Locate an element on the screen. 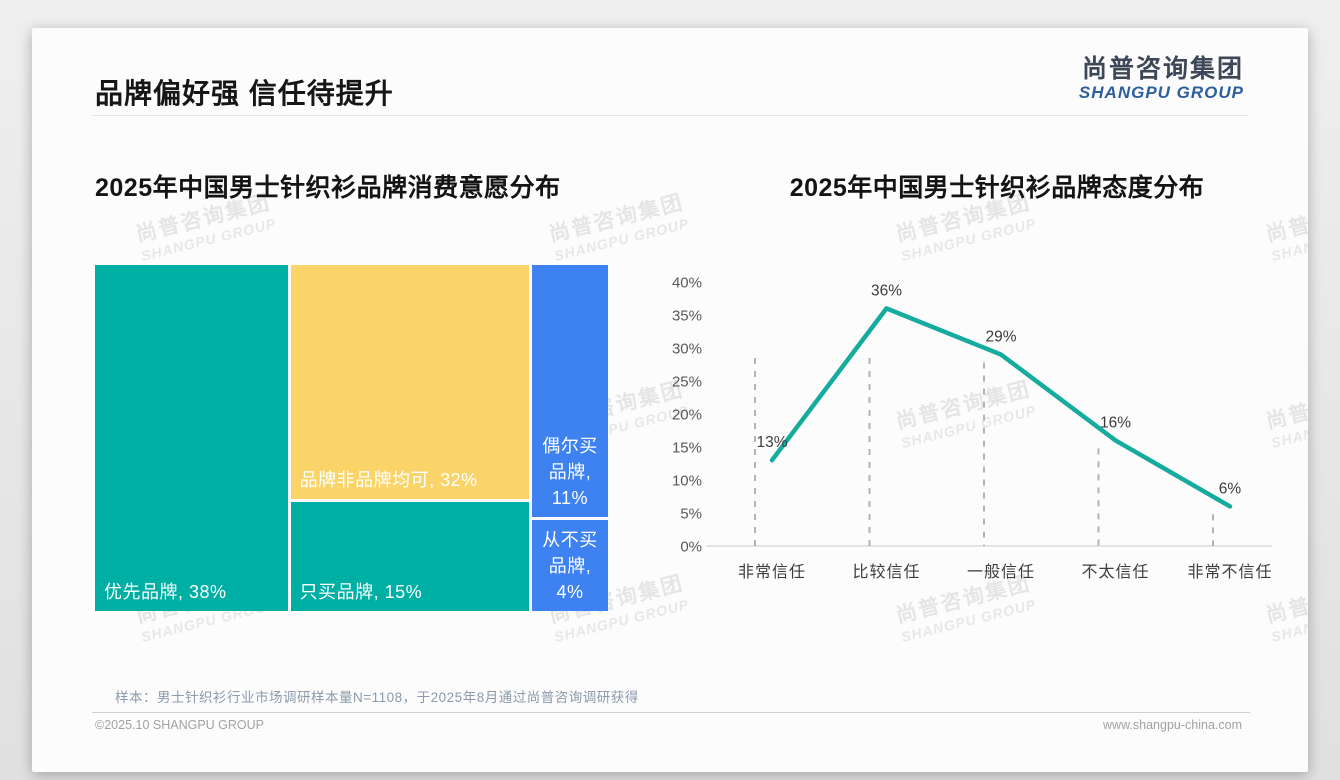 The image size is (1340, 780). footer-website: www.shangpu-china.com is located at coordinates (1172, 725).